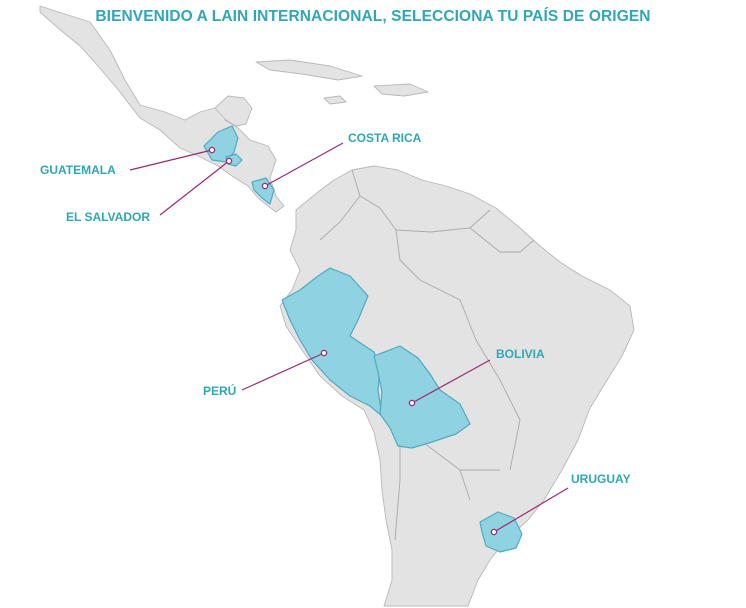  What do you see at coordinates (385, 138) in the screenshot?
I see `label-costa-rica: COSTA RICA` at bounding box center [385, 138].